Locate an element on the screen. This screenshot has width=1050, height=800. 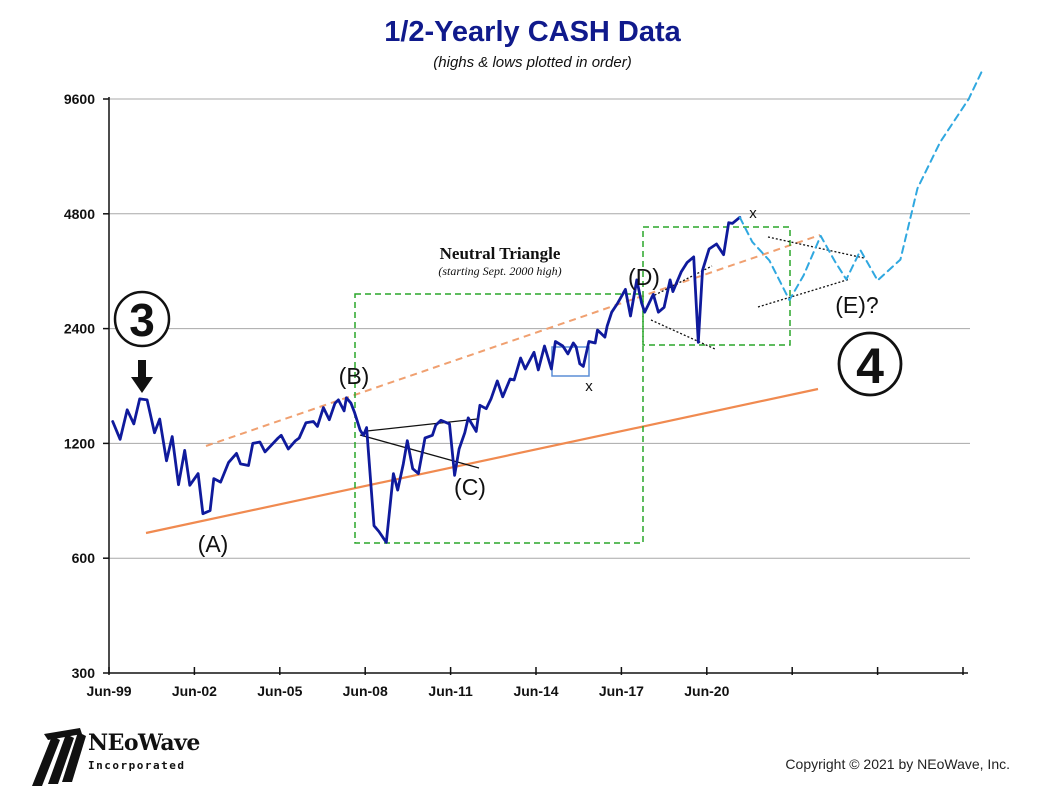
y-tick-label: 600 is located at coordinates (84, 558).